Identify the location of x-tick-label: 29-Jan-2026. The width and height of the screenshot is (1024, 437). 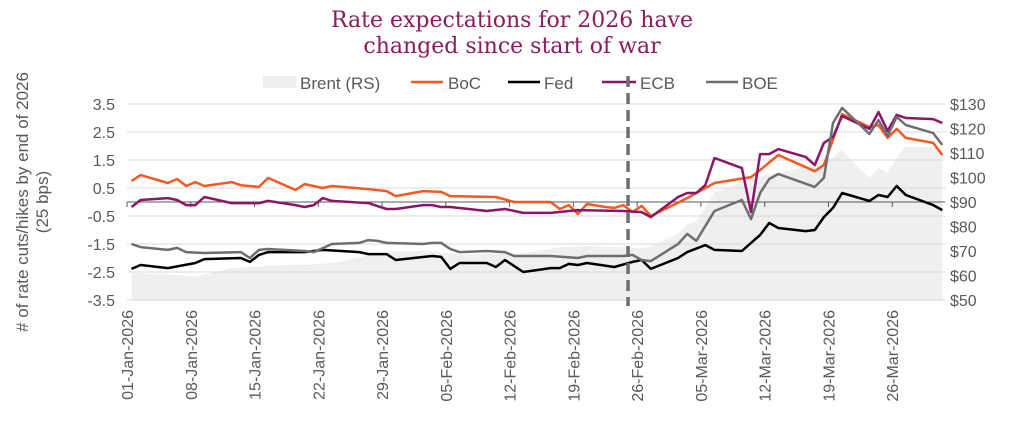
(383, 355).